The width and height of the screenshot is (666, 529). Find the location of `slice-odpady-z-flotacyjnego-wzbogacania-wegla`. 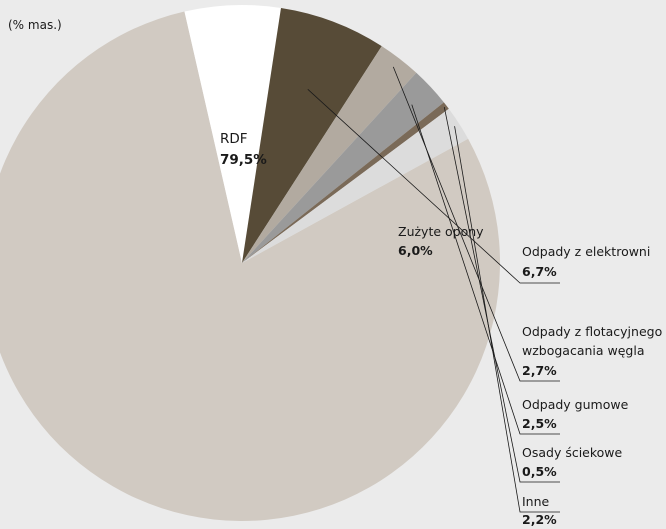

slice-odpady-z-flotacyjnego-wzbogacania-wegla is located at coordinates (329, 154).